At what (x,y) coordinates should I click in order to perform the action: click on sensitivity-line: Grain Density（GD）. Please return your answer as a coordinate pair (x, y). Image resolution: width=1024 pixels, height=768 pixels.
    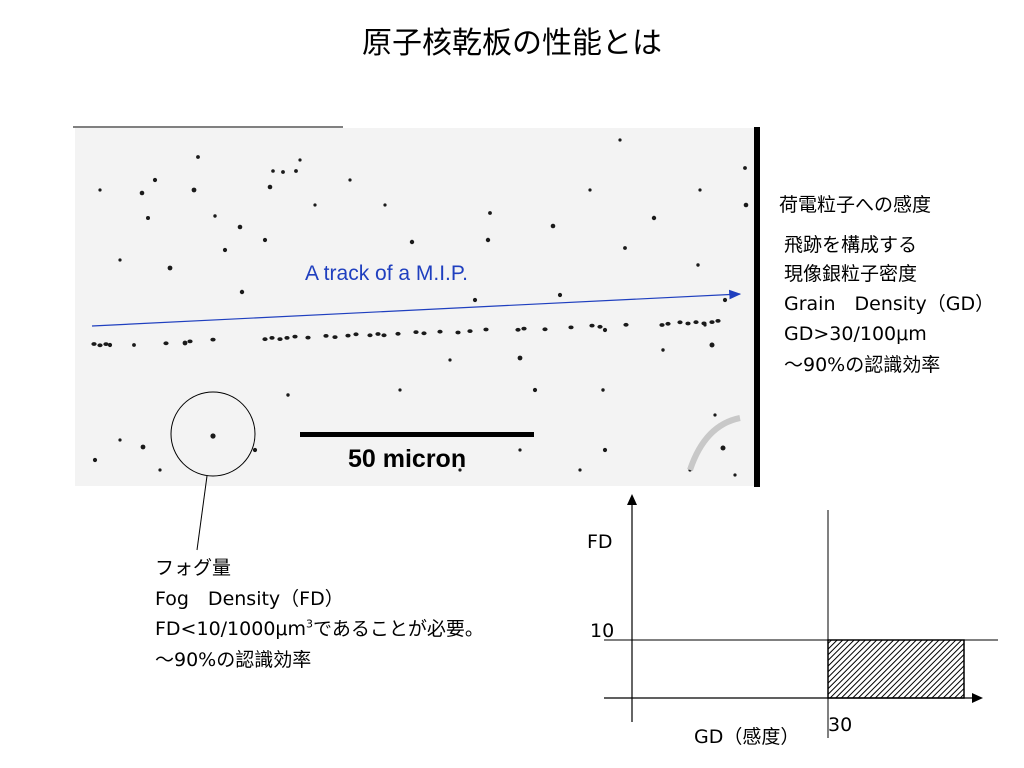
    Looking at the image, I should click on (889, 304).